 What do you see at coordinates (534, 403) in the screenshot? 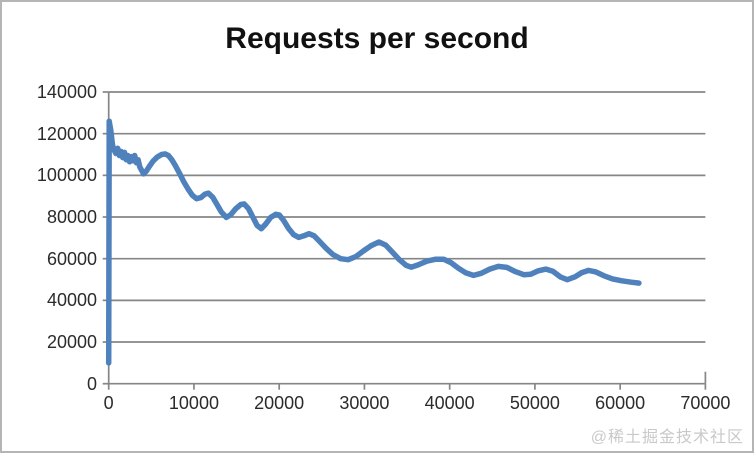
I see `x-tick-label: 50000` at bounding box center [534, 403].